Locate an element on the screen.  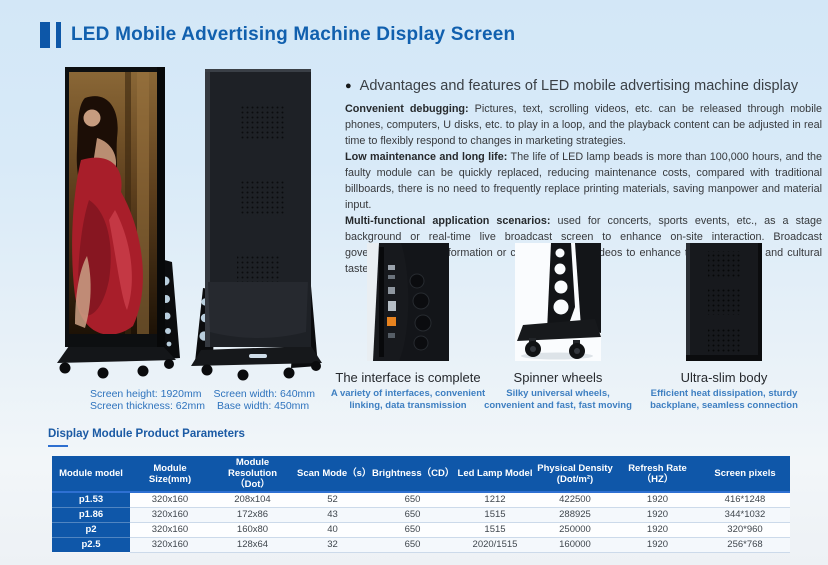
value-cell: 320*960 is located at coordinates (745, 530).